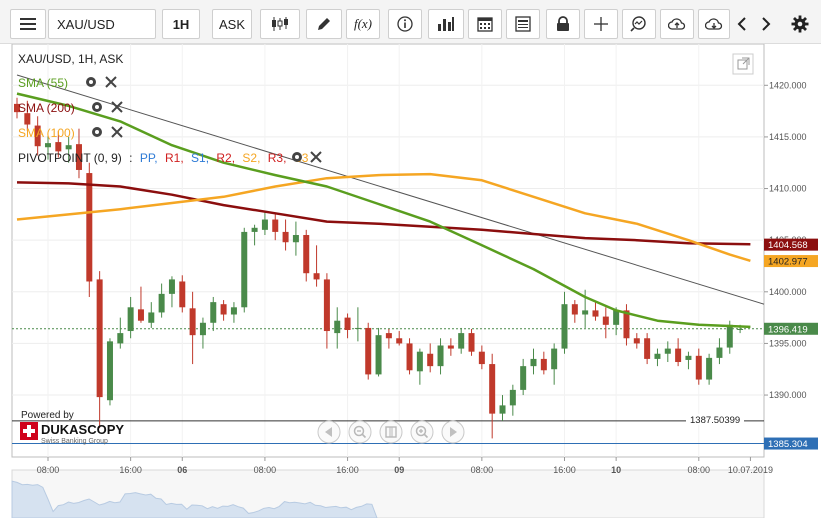 The width and height of the screenshot is (821, 518). What do you see at coordinates (82, 429) in the screenshot?
I see `brand-name: DUKASCOPY` at bounding box center [82, 429].